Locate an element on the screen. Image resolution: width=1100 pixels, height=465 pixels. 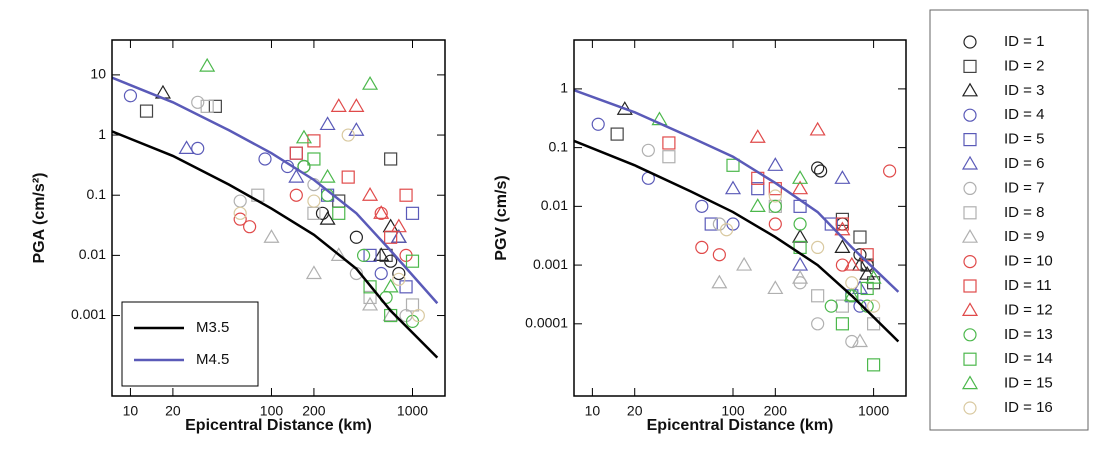
legend-label: ID = 2 is located at coordinates (1024, 65).